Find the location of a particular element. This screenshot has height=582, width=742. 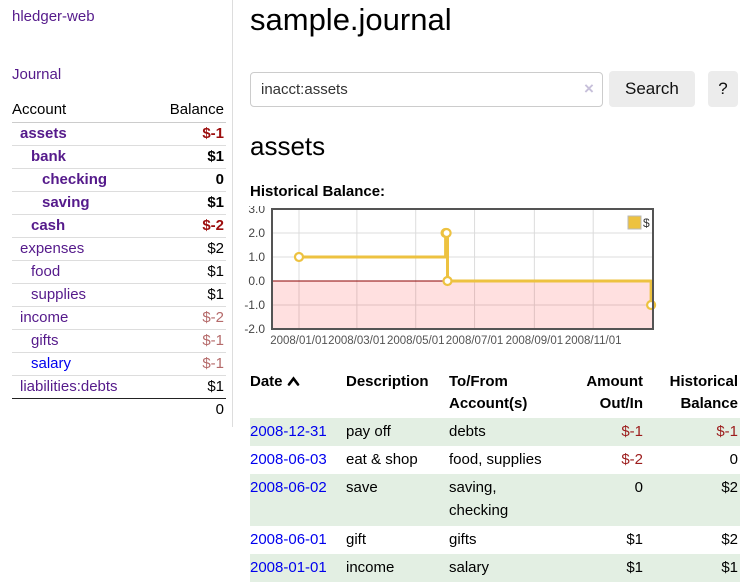

page-title: sample.journal is located at coordinates (351, 19).